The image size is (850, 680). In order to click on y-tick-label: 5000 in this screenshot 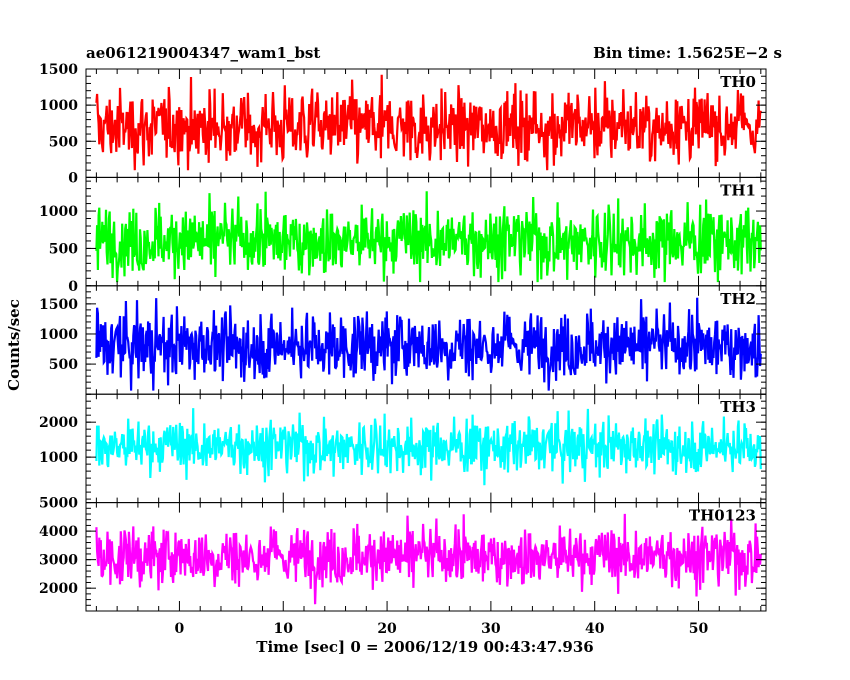, I will do `click(58, 504)`.